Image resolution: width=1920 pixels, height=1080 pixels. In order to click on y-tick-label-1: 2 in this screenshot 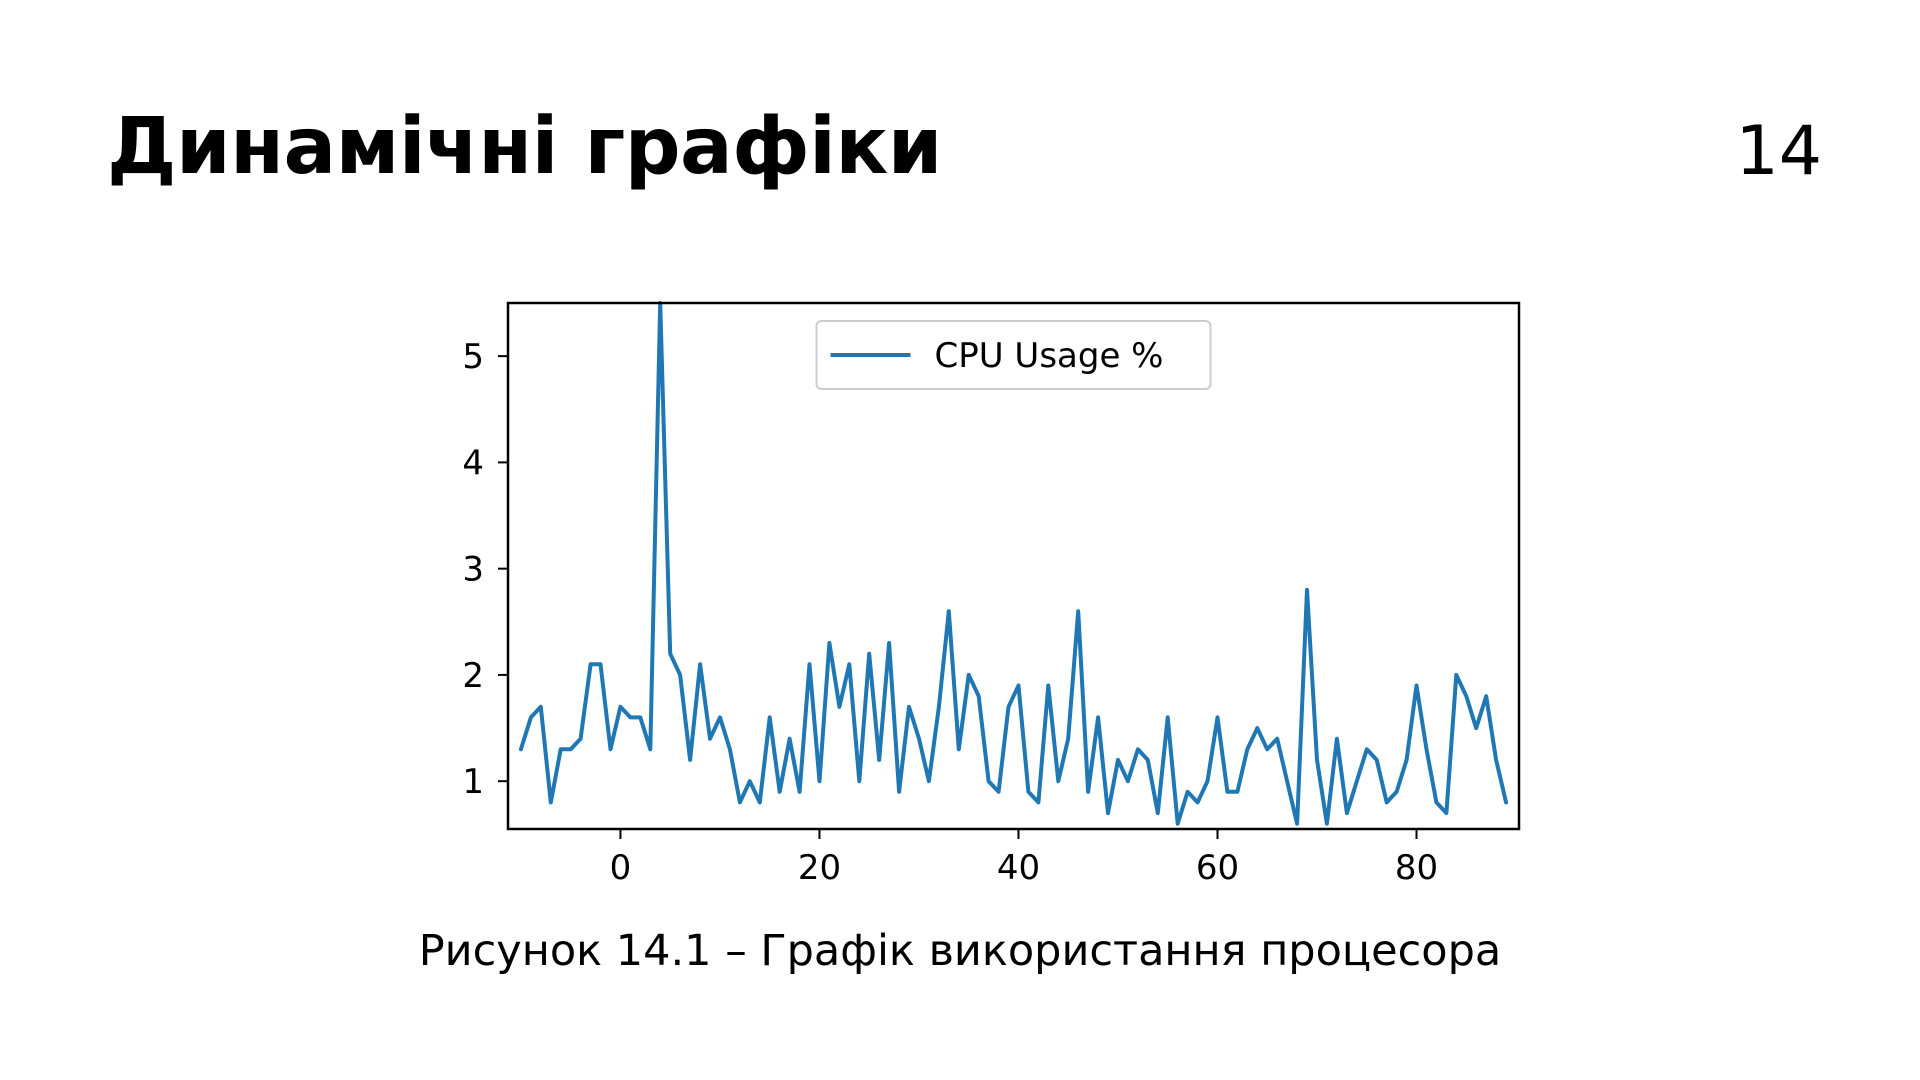, I will do `click(473, 676)`.